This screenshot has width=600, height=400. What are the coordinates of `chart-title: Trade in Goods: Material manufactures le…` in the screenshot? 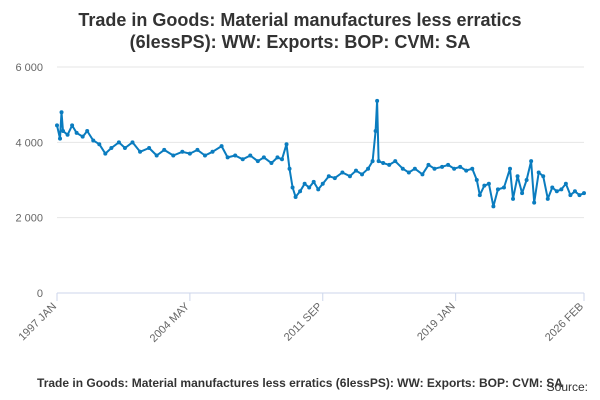 It's located at (300, 31).